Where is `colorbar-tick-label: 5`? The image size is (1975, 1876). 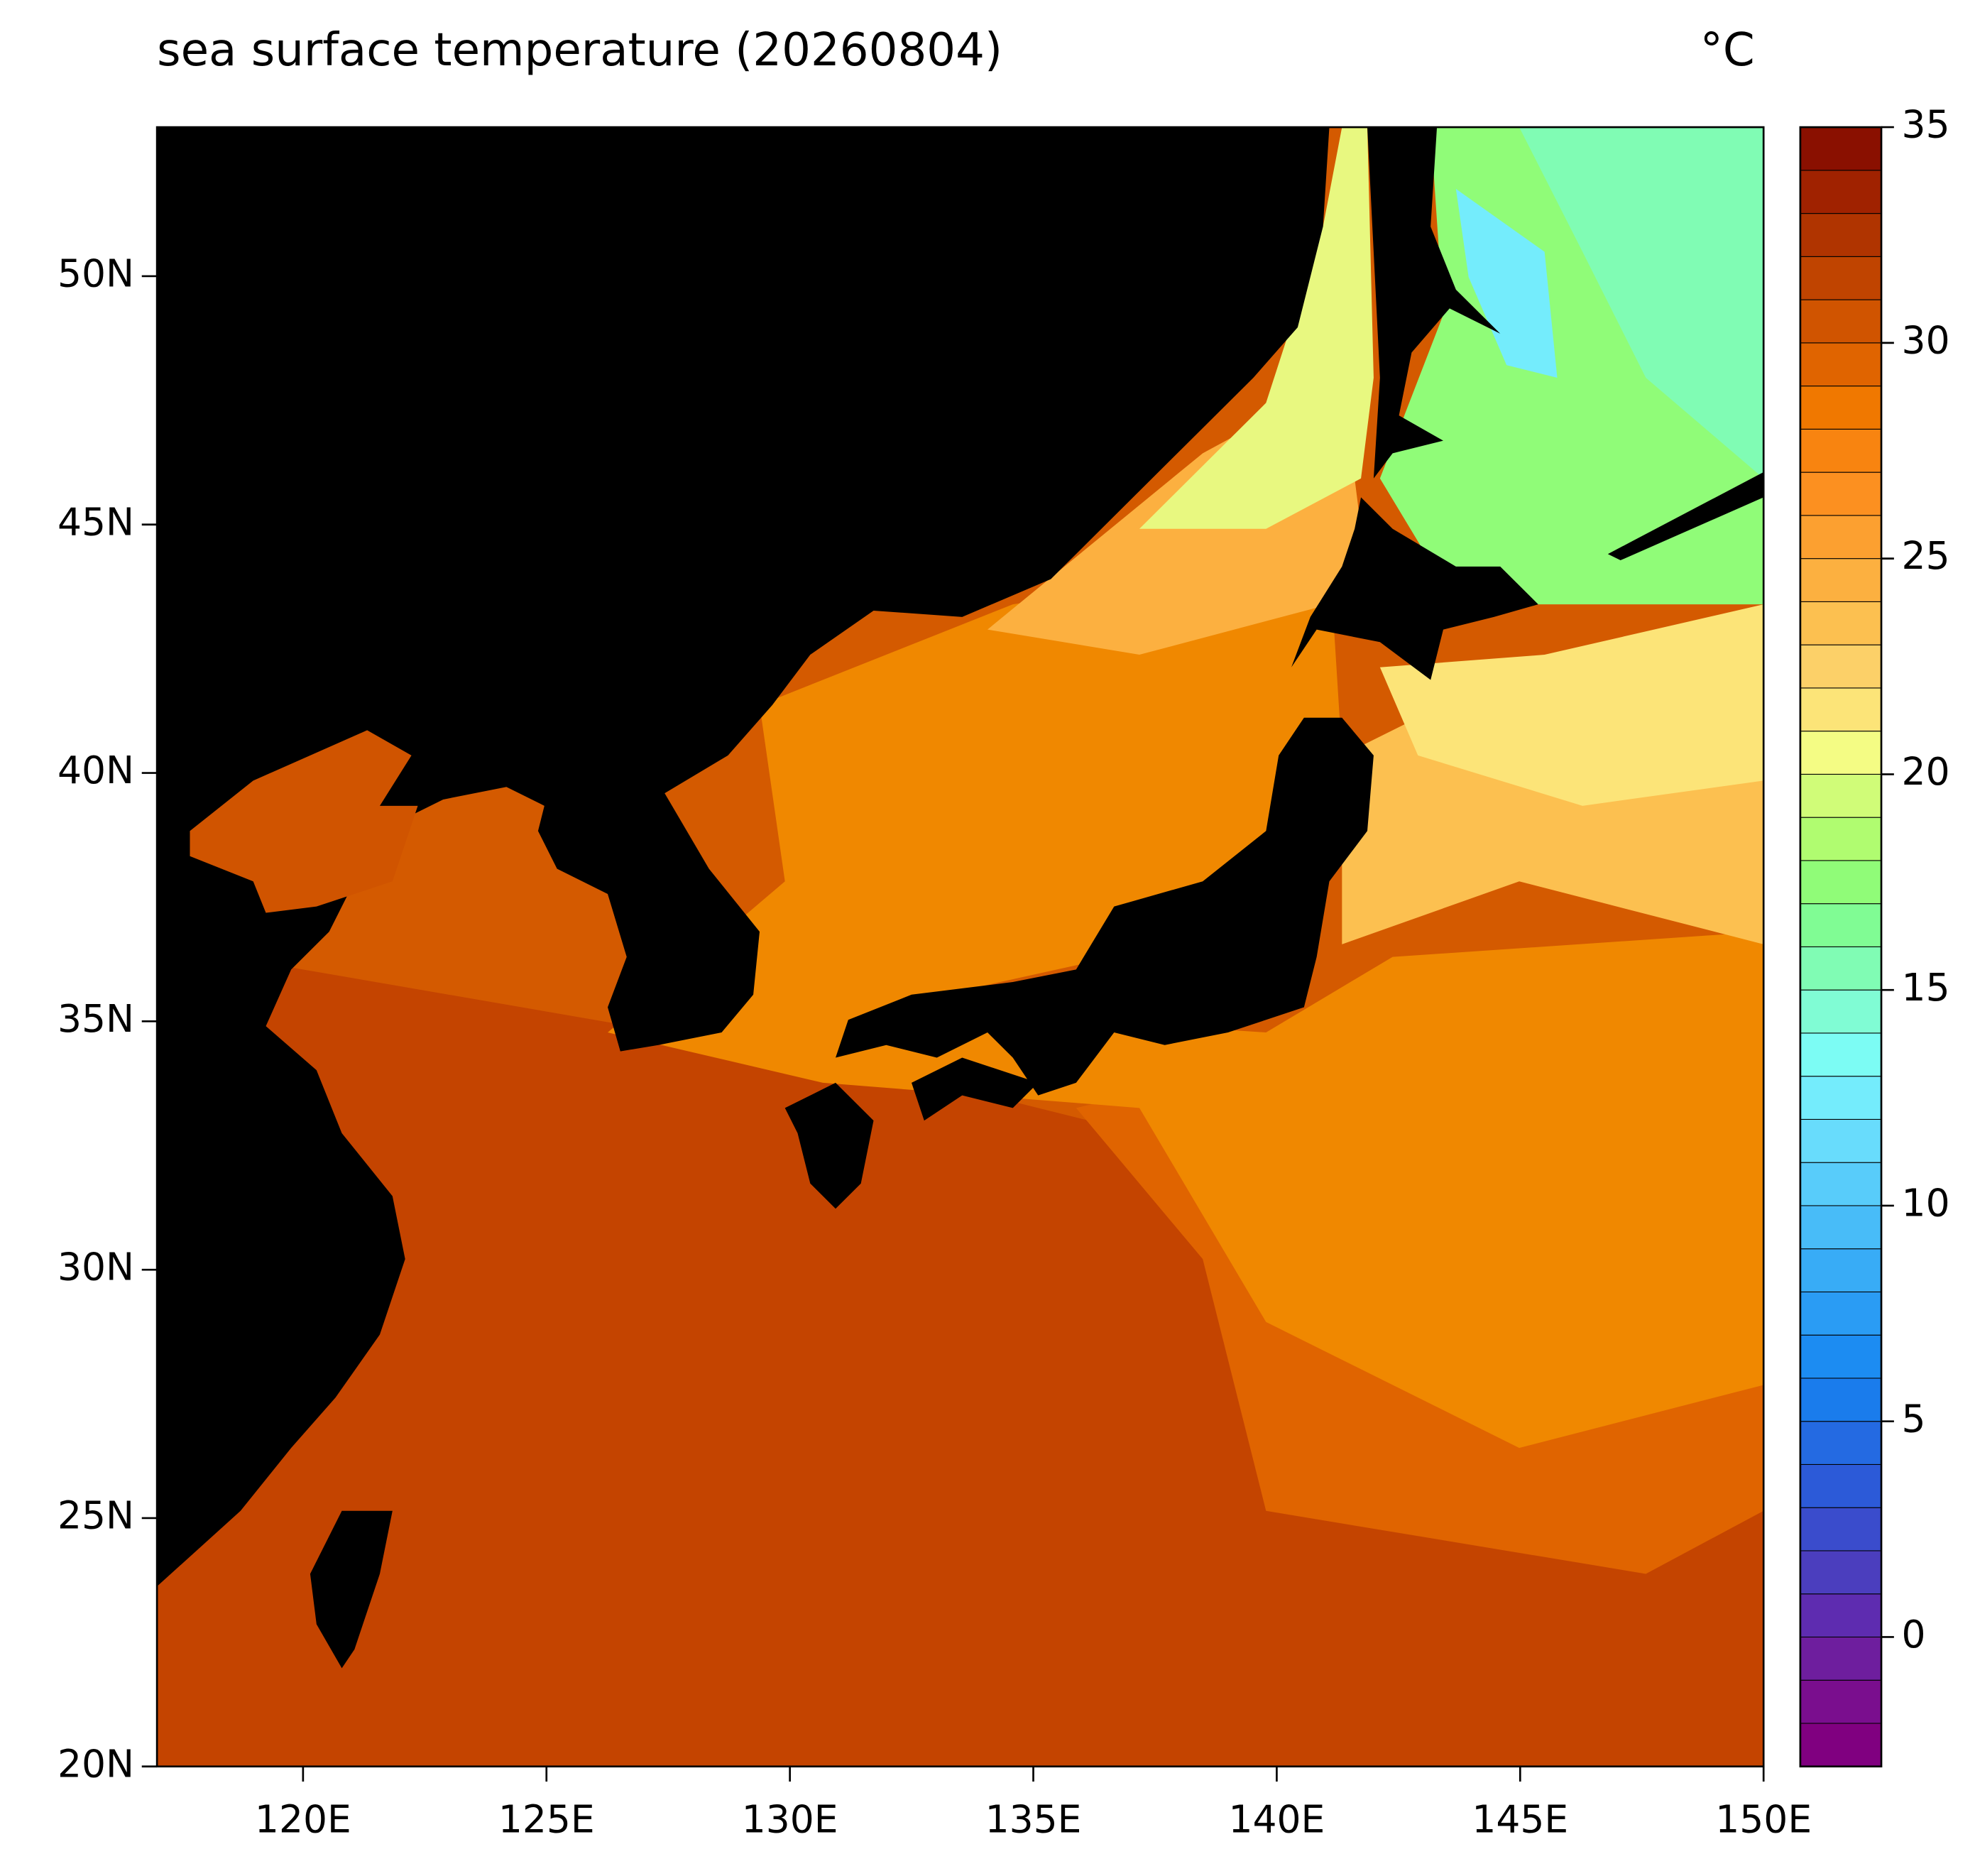
colorbar-tick-label: 5 is located at coordinates (1914, 1418).